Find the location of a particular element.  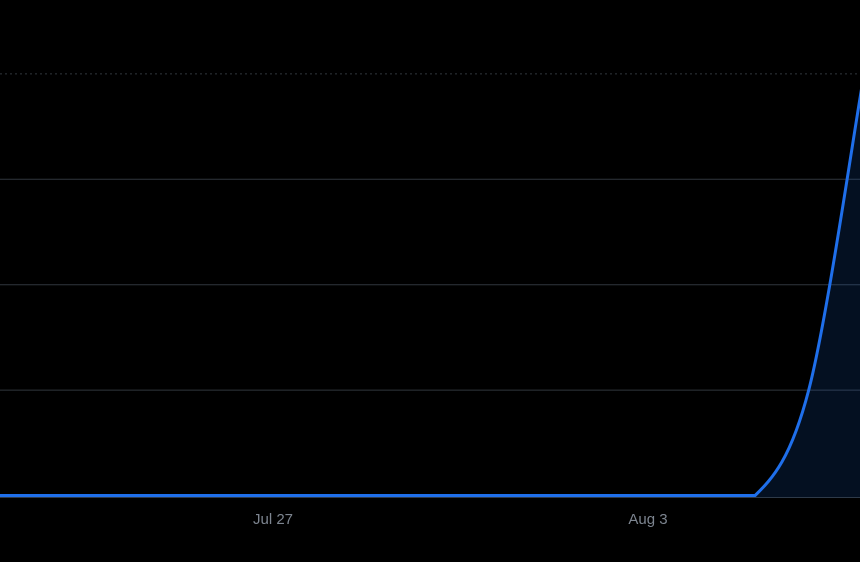

x-axis-tick-label: Aug 3 is located at coordinates (648, 519).